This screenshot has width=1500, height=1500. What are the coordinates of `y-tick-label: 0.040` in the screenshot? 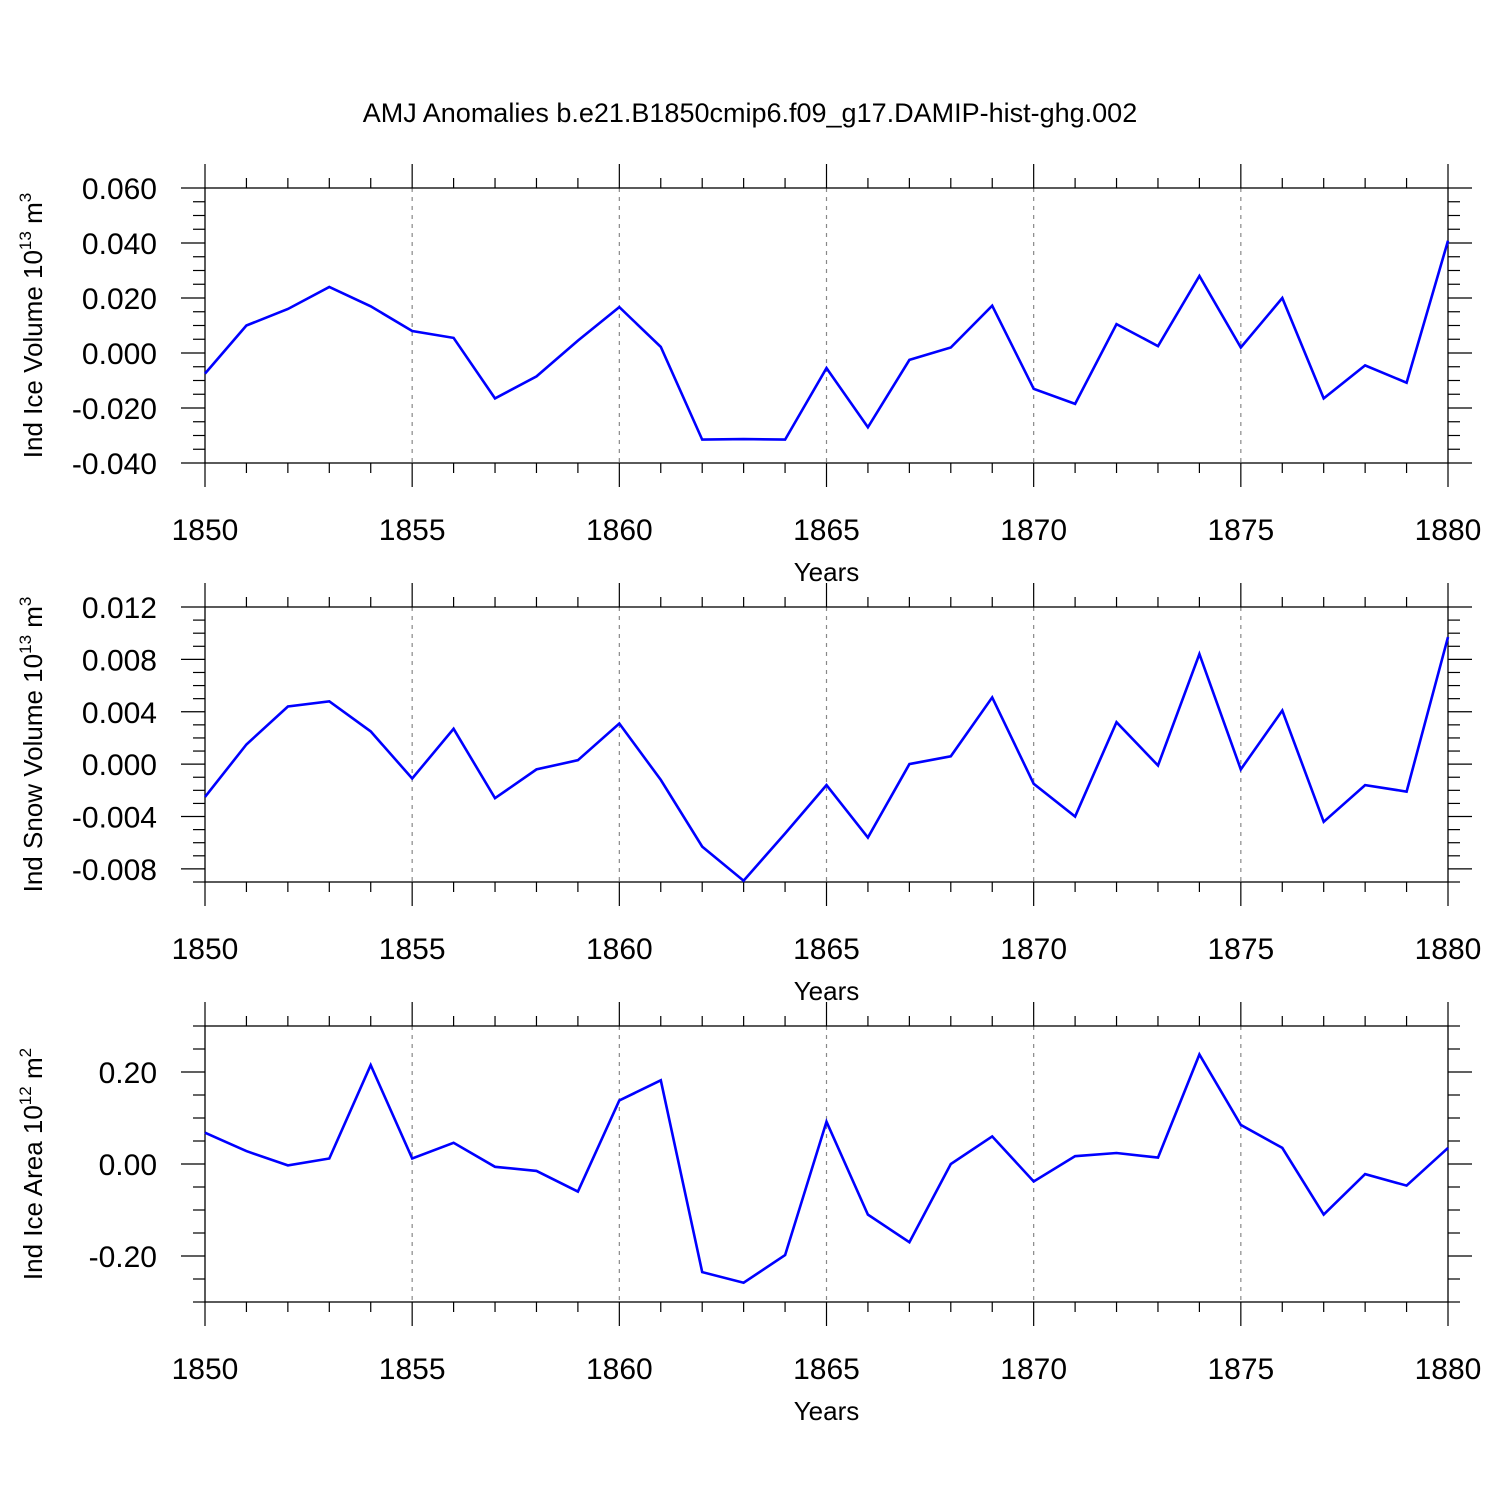 It's located at (119, 244).